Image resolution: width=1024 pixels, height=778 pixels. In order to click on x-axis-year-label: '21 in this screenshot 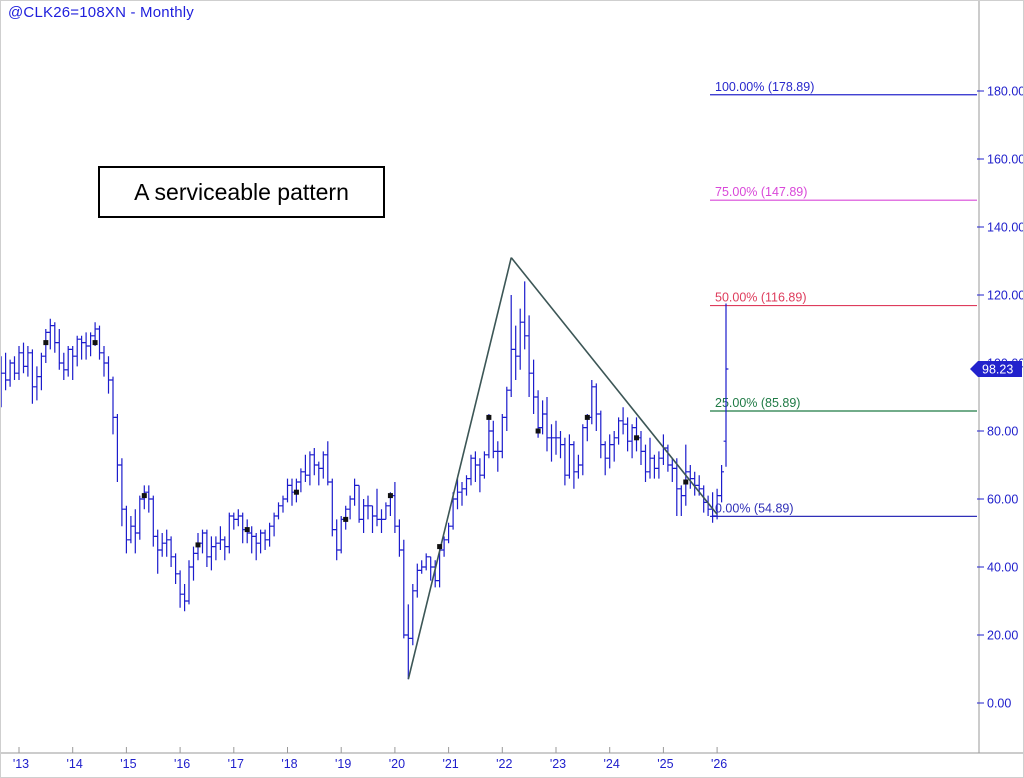, I will do `click(450, 764)`.